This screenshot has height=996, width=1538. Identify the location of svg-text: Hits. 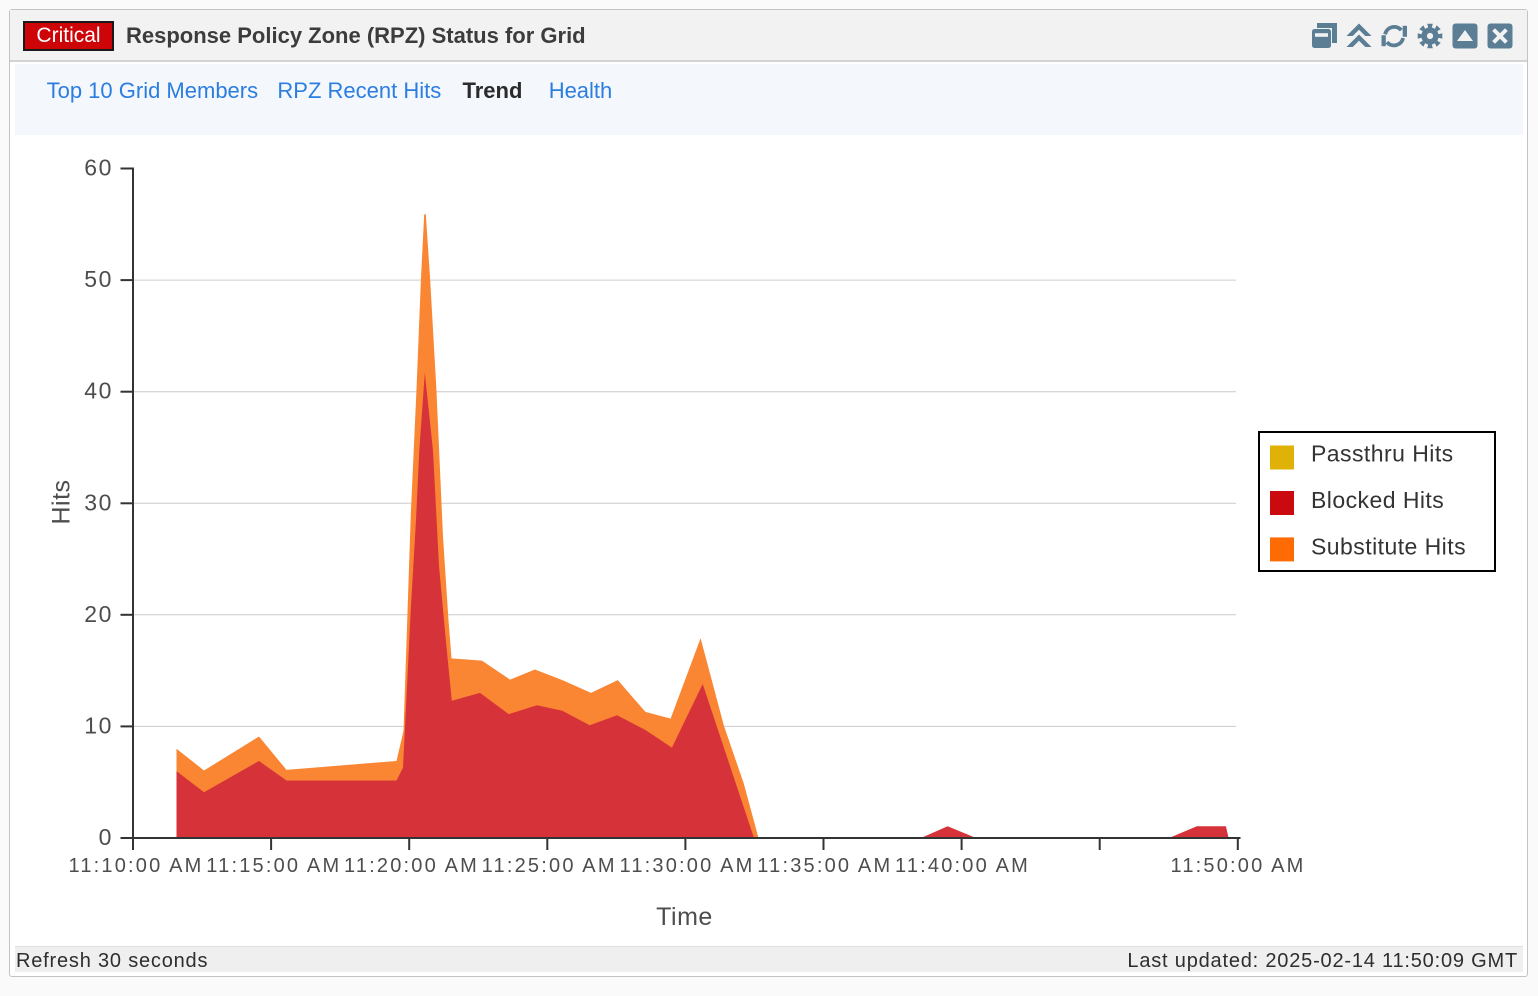
(62, 501).